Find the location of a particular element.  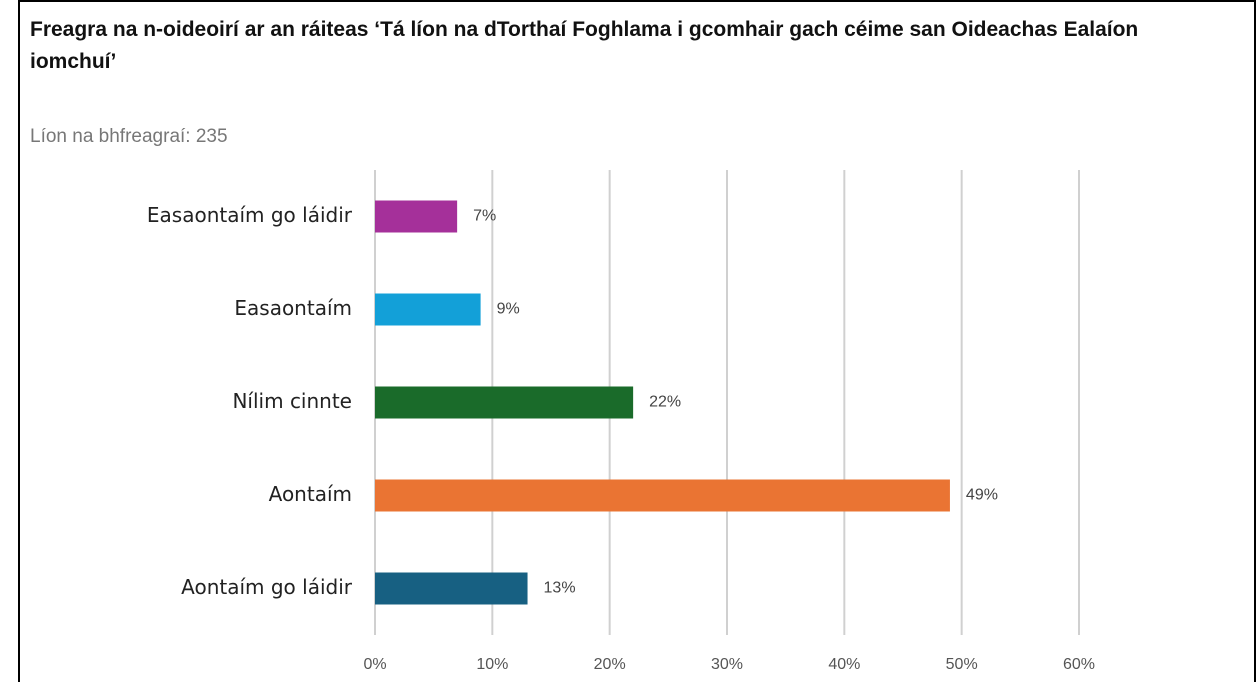

x-tick-label: 60% is located at coordinates (1079, 664).